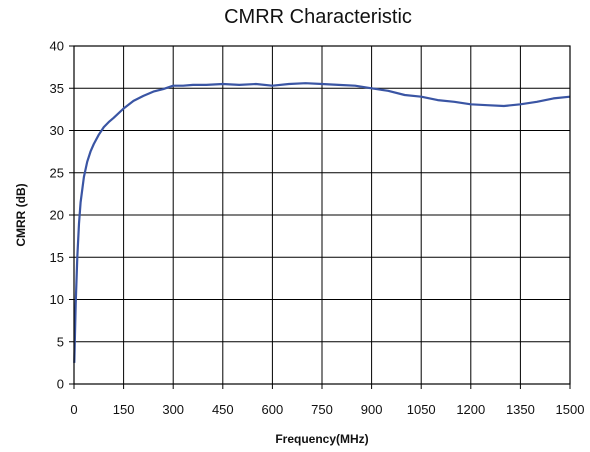 The height and width of the screenshot is (452, 590). Describe the element at coordinates (223, 409) in the screenshot. I see `x-tick-label: 450` at that location.